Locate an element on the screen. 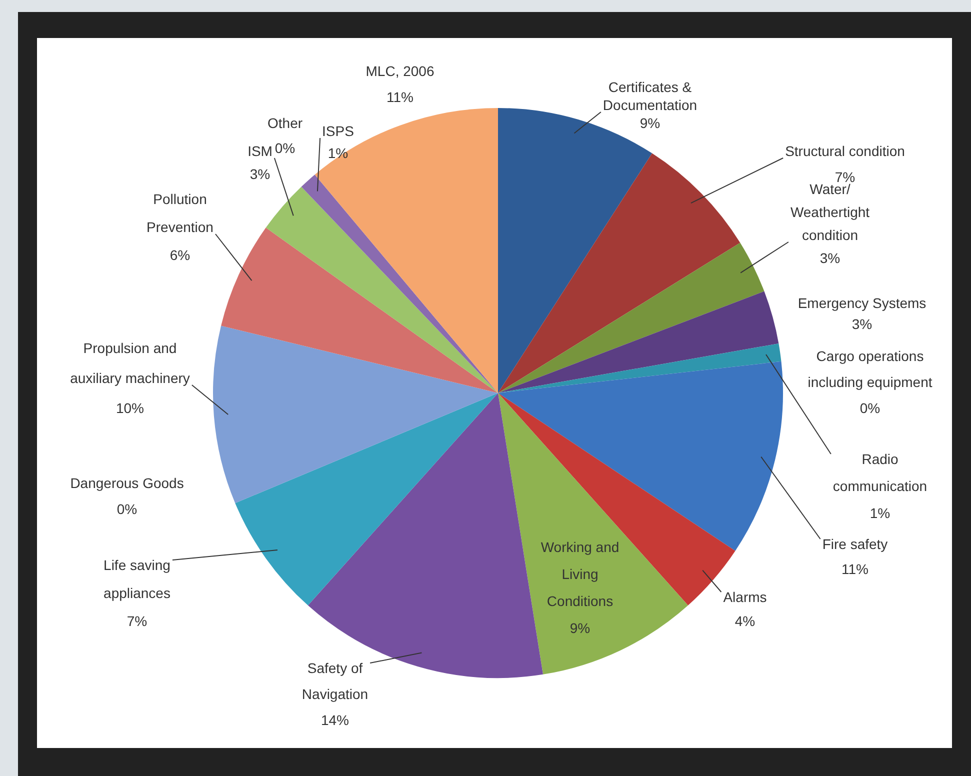  slice-label: Propulsion and auxiliary machinery is located at coordinates (130, 363).